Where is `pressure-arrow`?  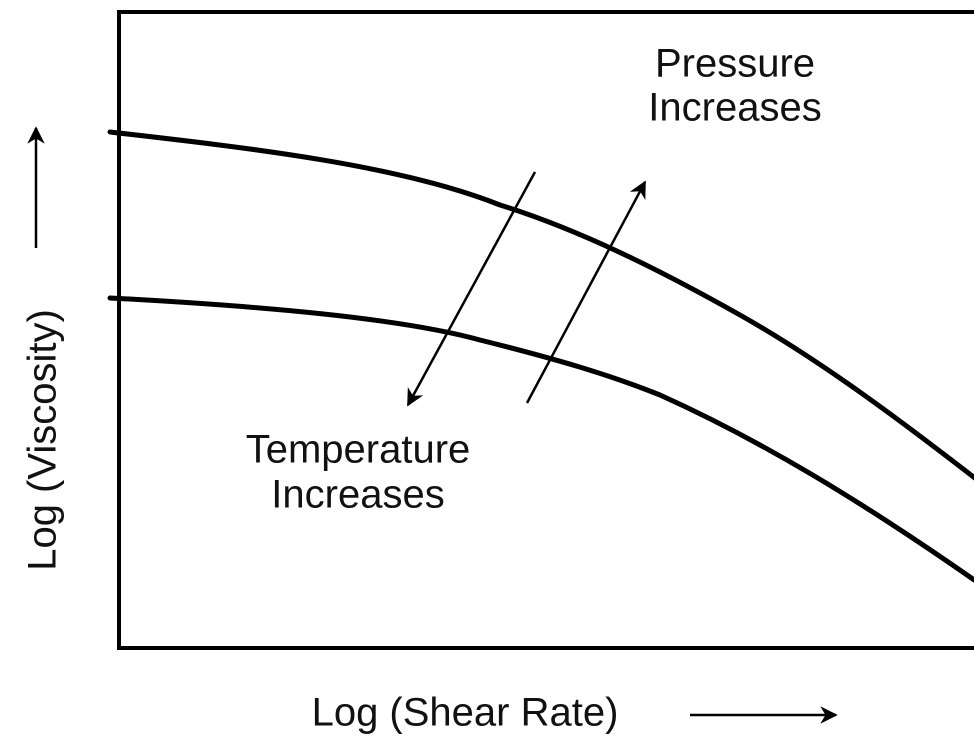
pressure-arrow is located at coordinates (586, 292).